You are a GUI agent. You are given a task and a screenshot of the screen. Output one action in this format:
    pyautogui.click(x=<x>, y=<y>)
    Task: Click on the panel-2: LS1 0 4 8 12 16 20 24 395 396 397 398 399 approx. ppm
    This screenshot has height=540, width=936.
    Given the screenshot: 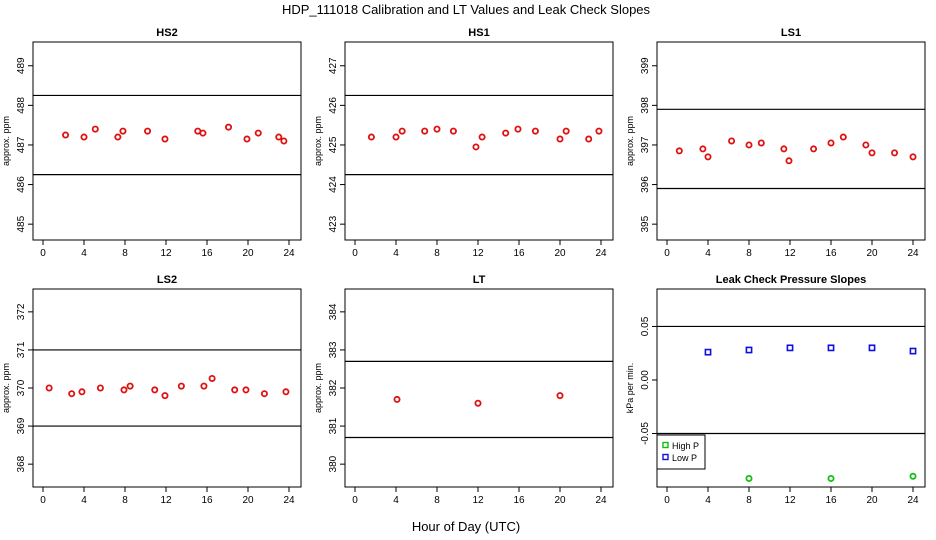 What is the action you would take?
    pyautogui.click(x=775, y=143)
    